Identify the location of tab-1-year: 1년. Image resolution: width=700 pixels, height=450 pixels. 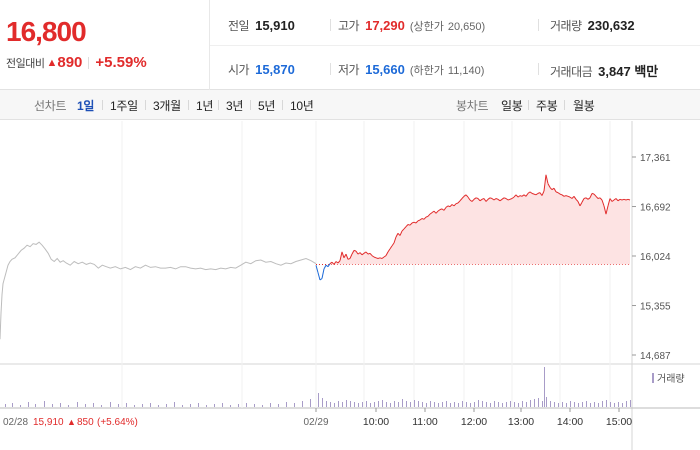
(205, 106).